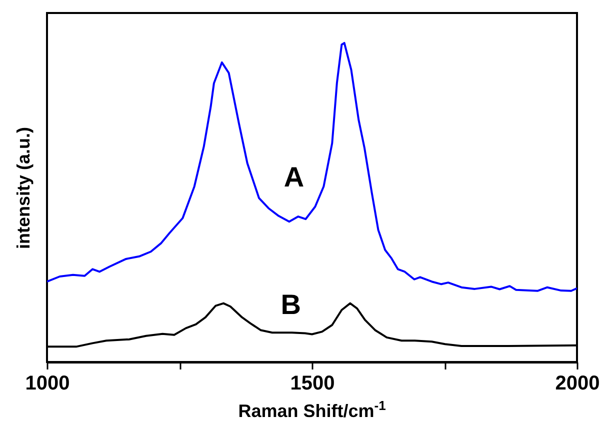  What do you see at coordinates (24, 188) in the screenshot?
I see `y-axis-title: intensity (a.u.)` at bounding box center [24, 188].